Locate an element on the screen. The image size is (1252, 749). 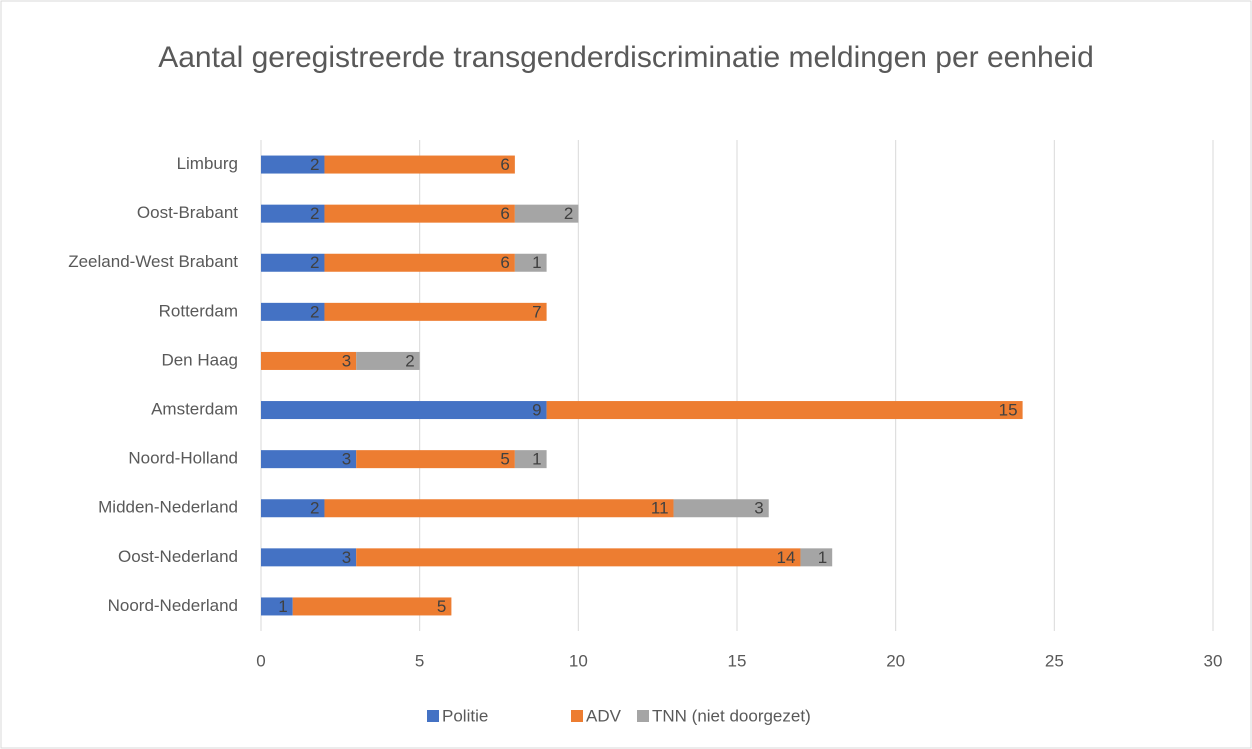
y-tick-label: Oost-Brabant is located at coordinates (187, 212).